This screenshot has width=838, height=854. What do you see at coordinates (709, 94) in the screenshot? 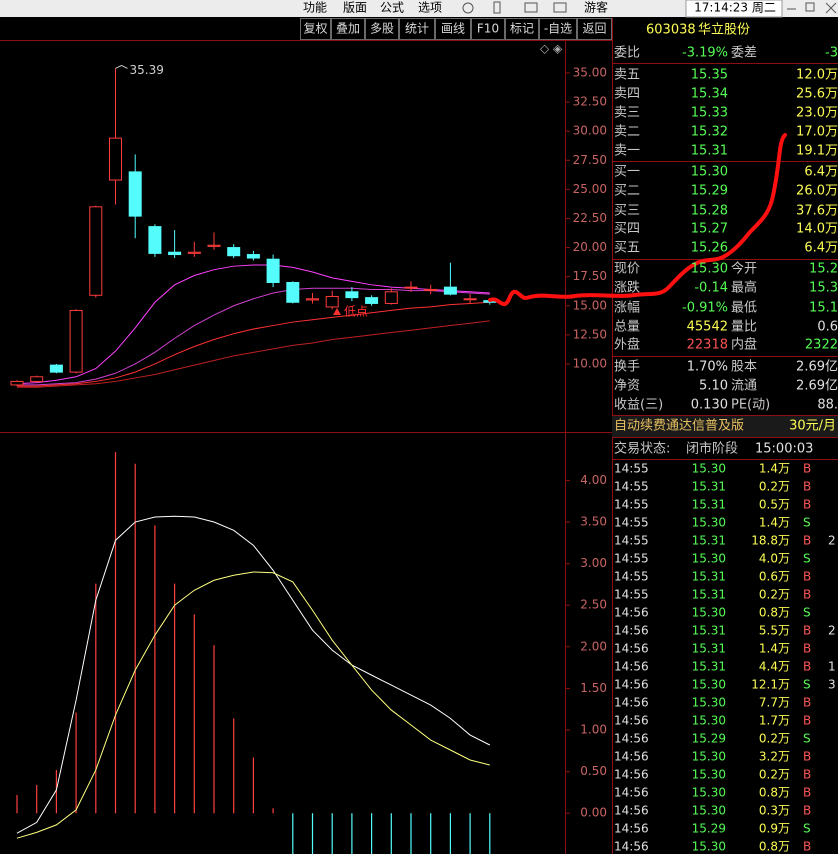
I see `order-price: 15.34` at bounding box center [709, 94].